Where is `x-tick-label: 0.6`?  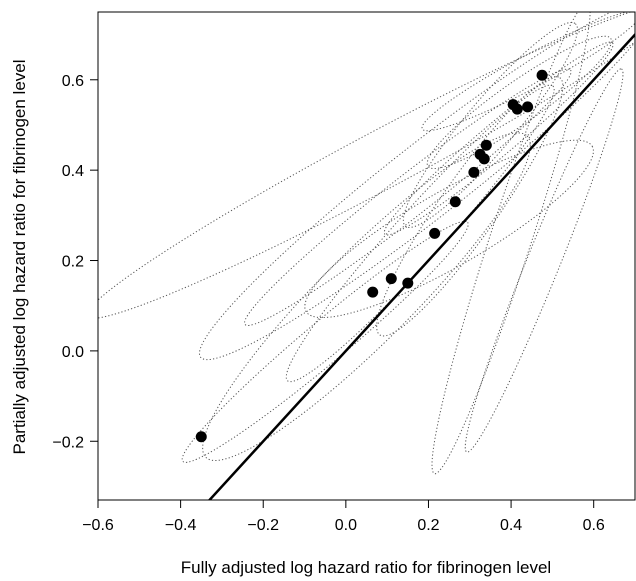 x-tick-label: 0.6 is located at coordinates (594, 525).